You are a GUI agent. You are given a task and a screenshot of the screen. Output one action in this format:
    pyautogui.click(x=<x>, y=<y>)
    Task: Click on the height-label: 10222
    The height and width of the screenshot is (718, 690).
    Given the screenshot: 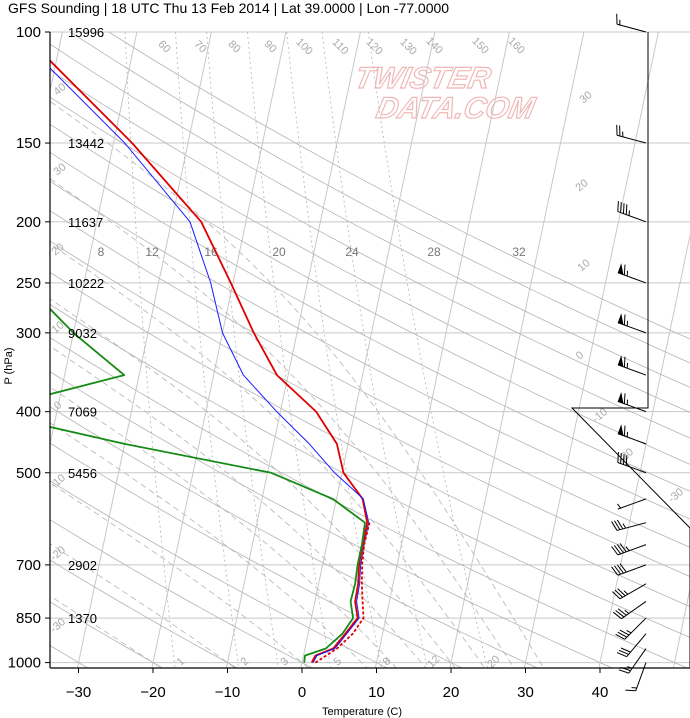 What is the action you would take?
    pyautogui.click(x=86, y=283)
    